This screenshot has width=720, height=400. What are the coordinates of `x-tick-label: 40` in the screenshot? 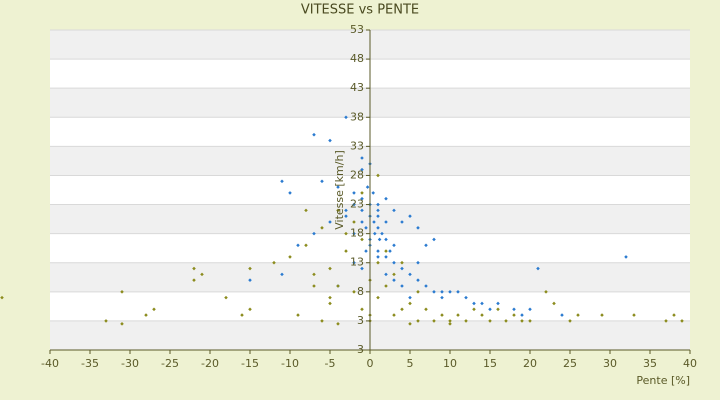 It's located at (690, 363).